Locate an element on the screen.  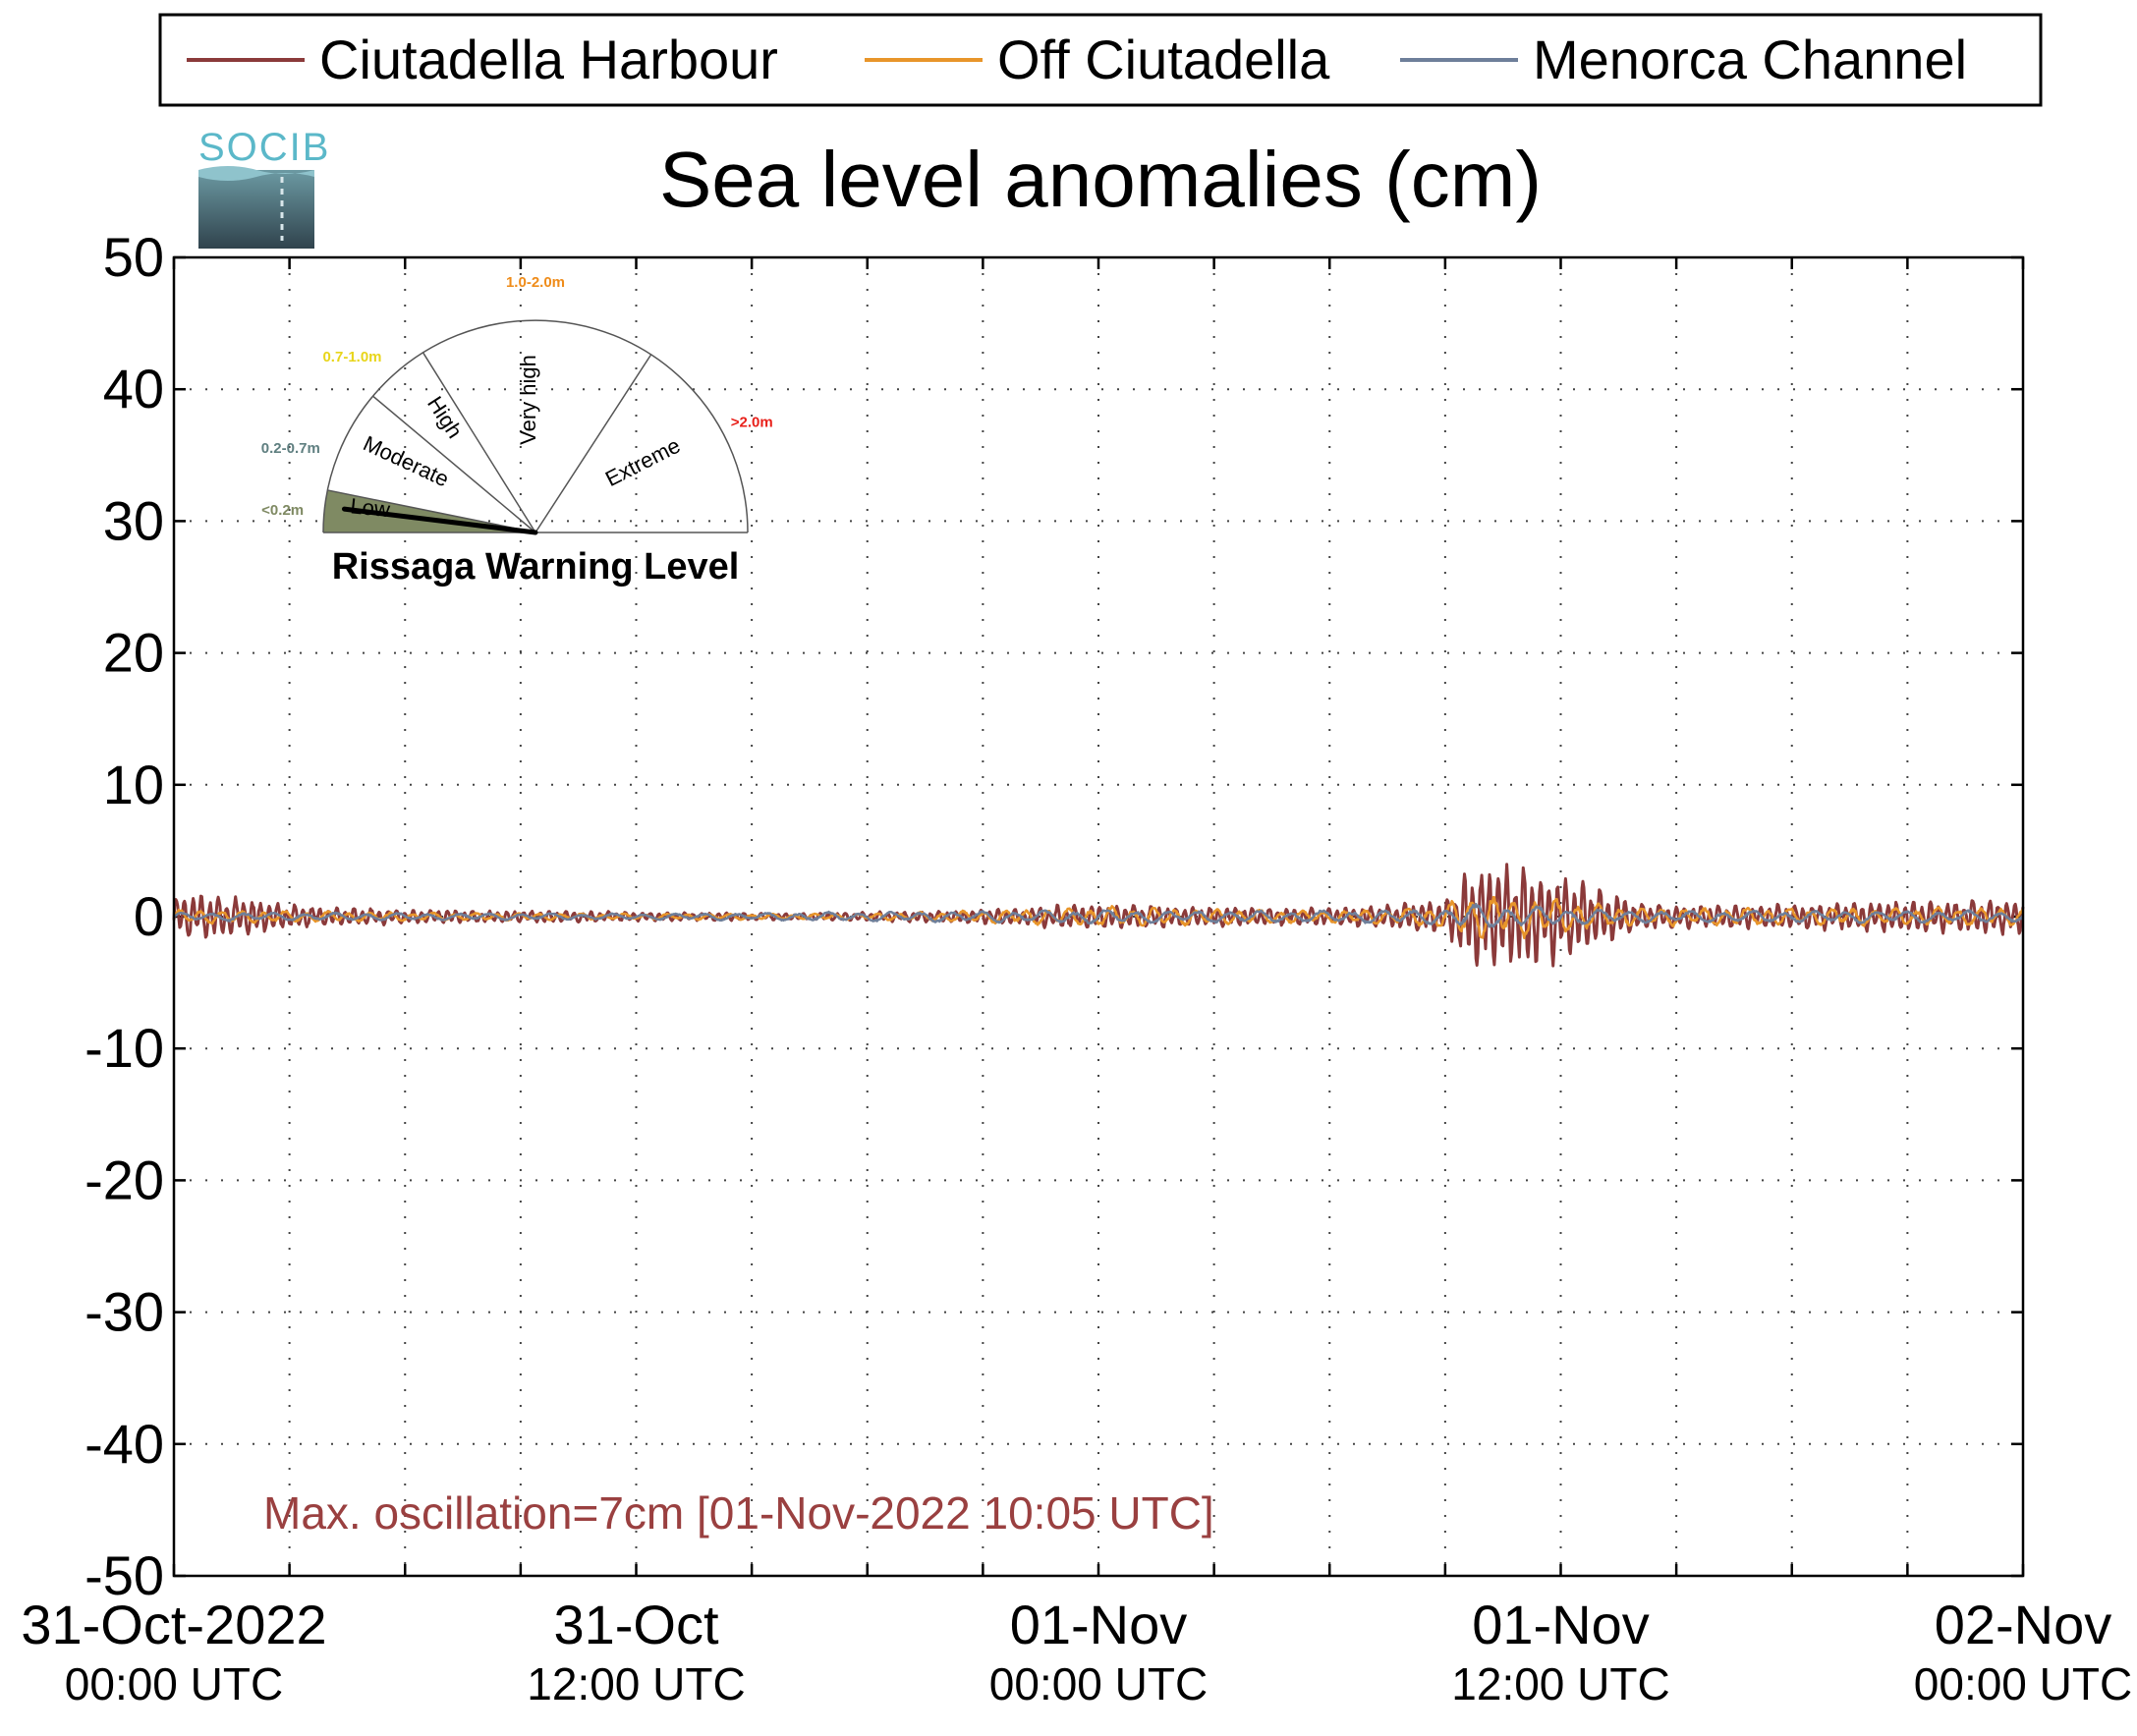
socib-logo: SOCIB is located at coordinates (264, 187).